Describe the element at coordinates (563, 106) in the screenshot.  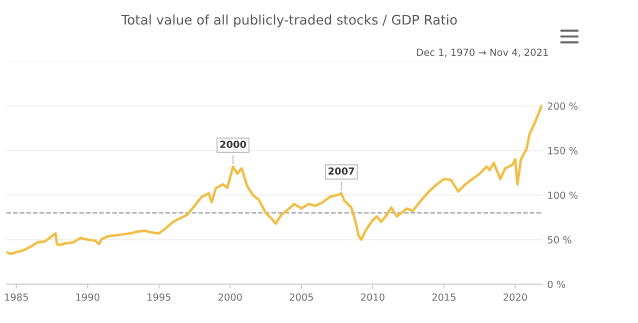
I see `y-tick-label: 200 %` at that location.